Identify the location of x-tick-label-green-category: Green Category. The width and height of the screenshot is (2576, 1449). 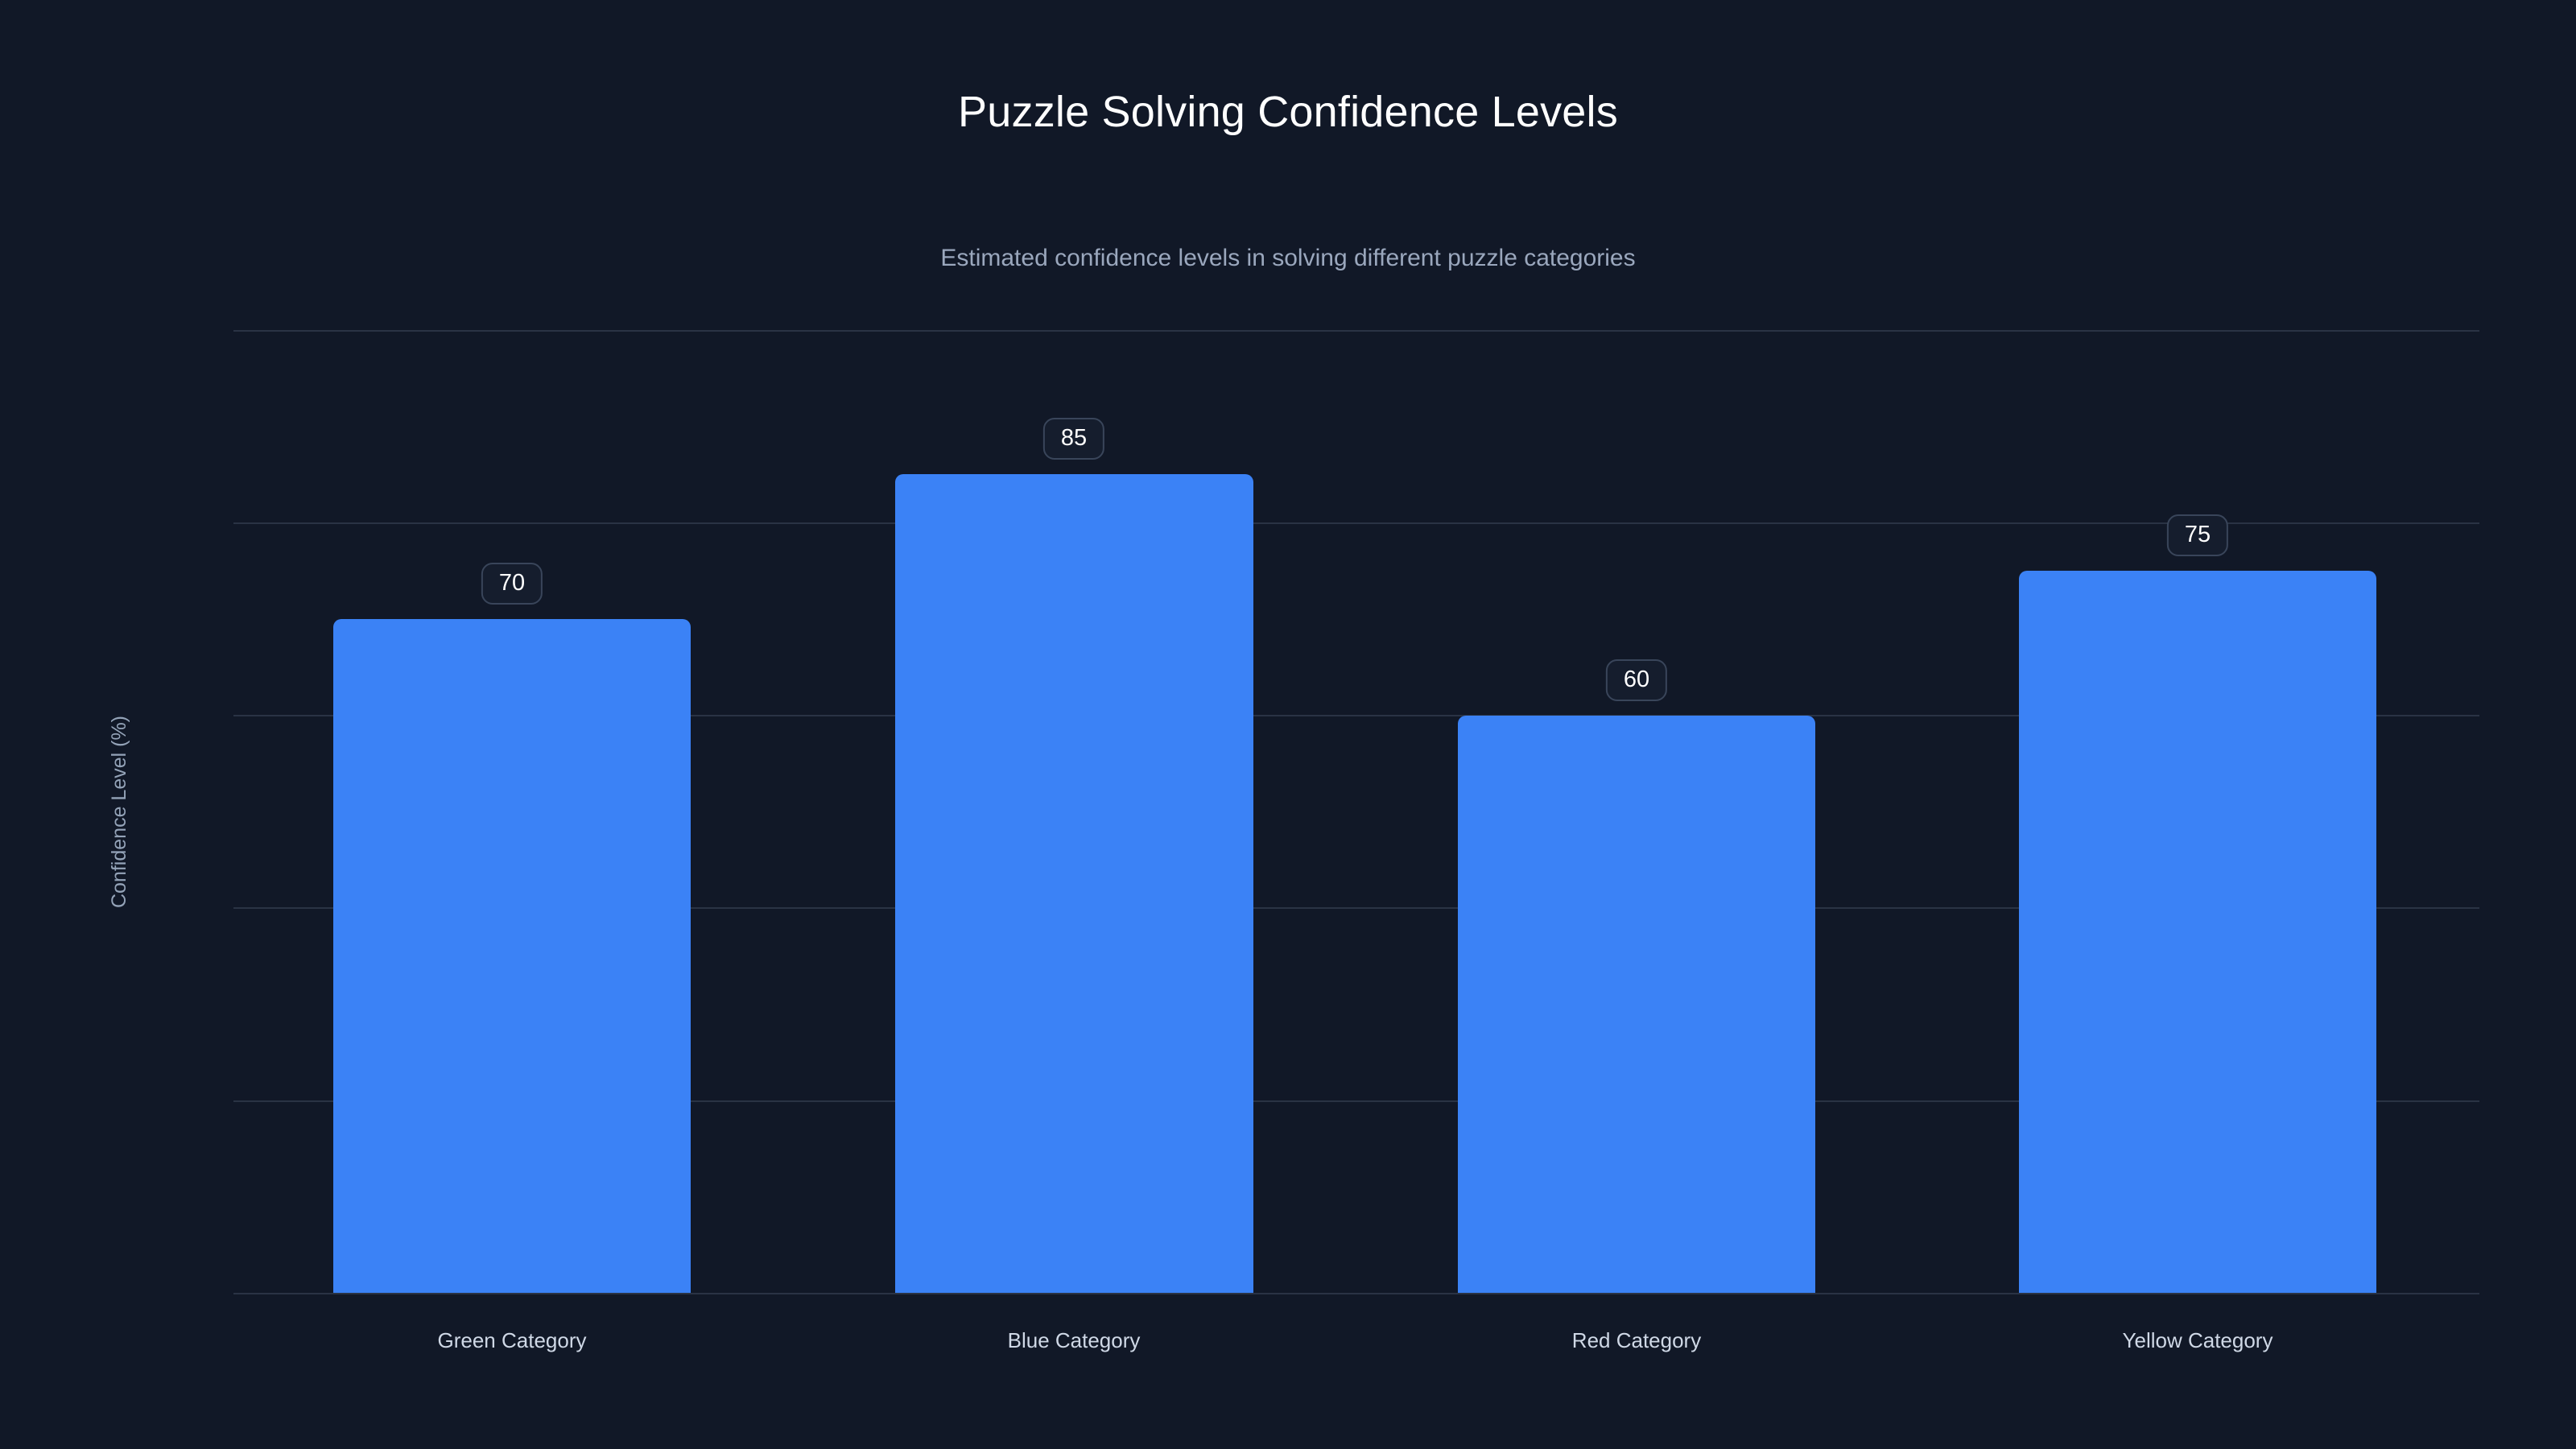
(512, 1340).